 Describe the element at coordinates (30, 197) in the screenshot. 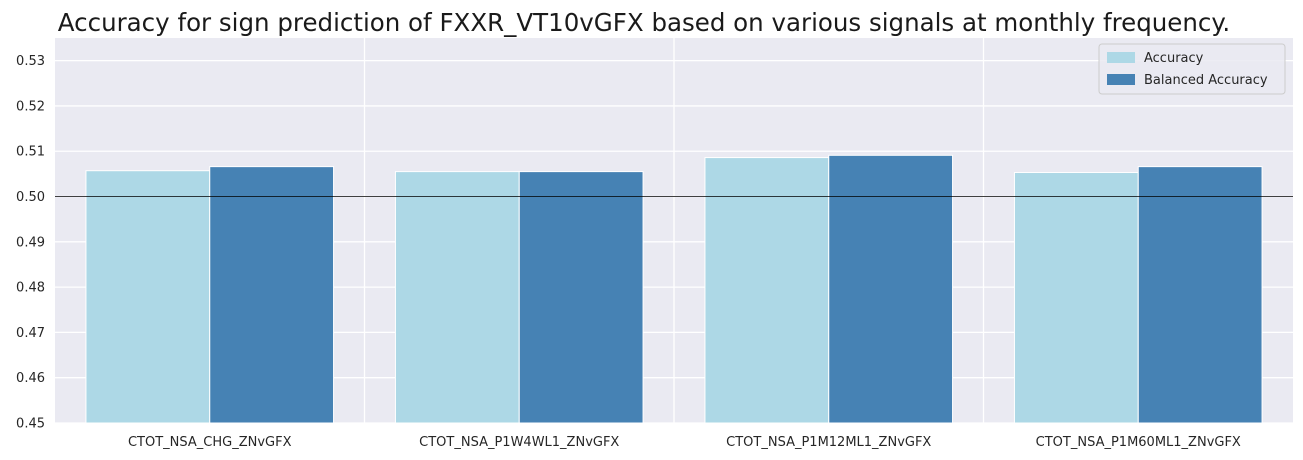

I see `y-tick-label: 0.50` at that location.